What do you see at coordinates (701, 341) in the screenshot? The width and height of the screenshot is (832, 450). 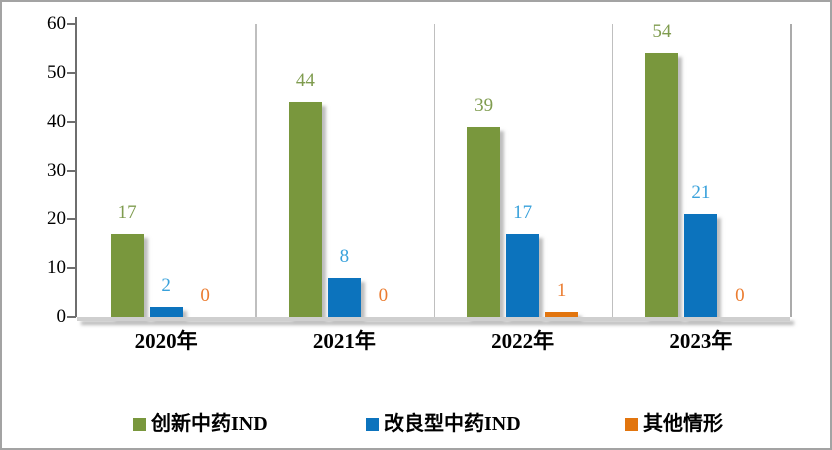 I see `x-axis-category-label: 2023年` at bounding box center [701, 341].